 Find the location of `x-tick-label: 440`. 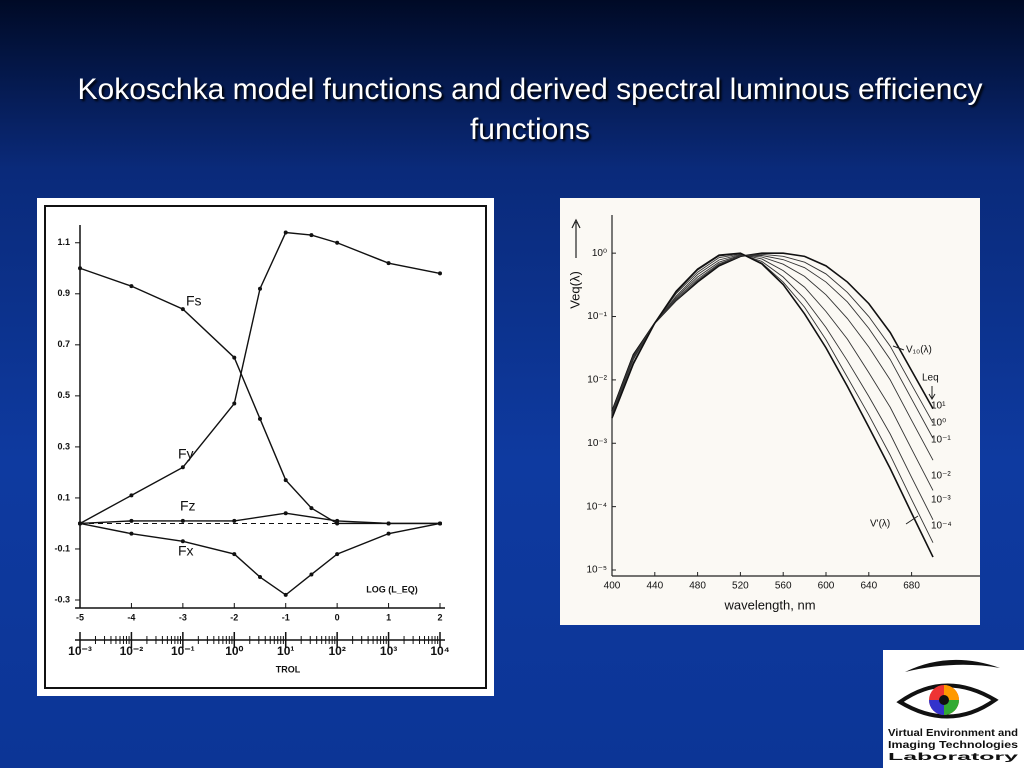

x-tick-label: 440 is located at coordinates (654, 586).